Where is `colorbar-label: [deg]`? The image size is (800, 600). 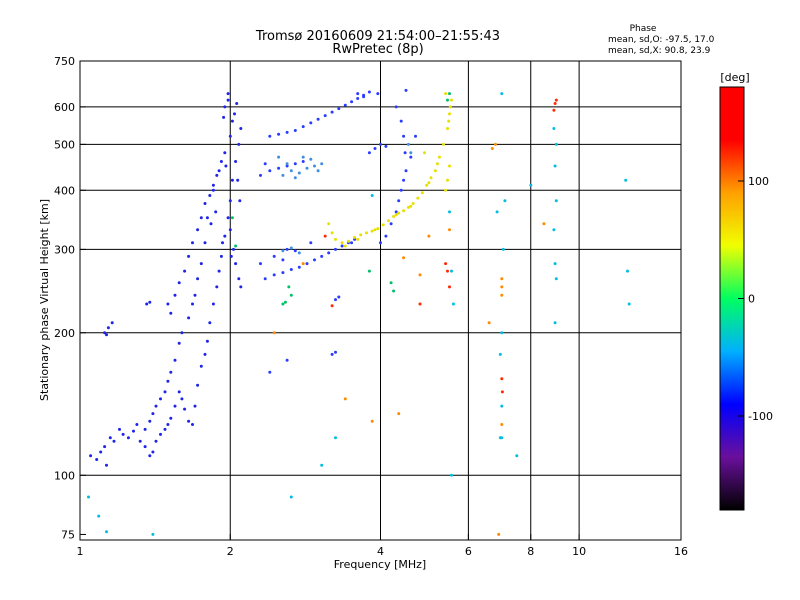
colorbar-label: [deg] is located at coordinates (734, 77).